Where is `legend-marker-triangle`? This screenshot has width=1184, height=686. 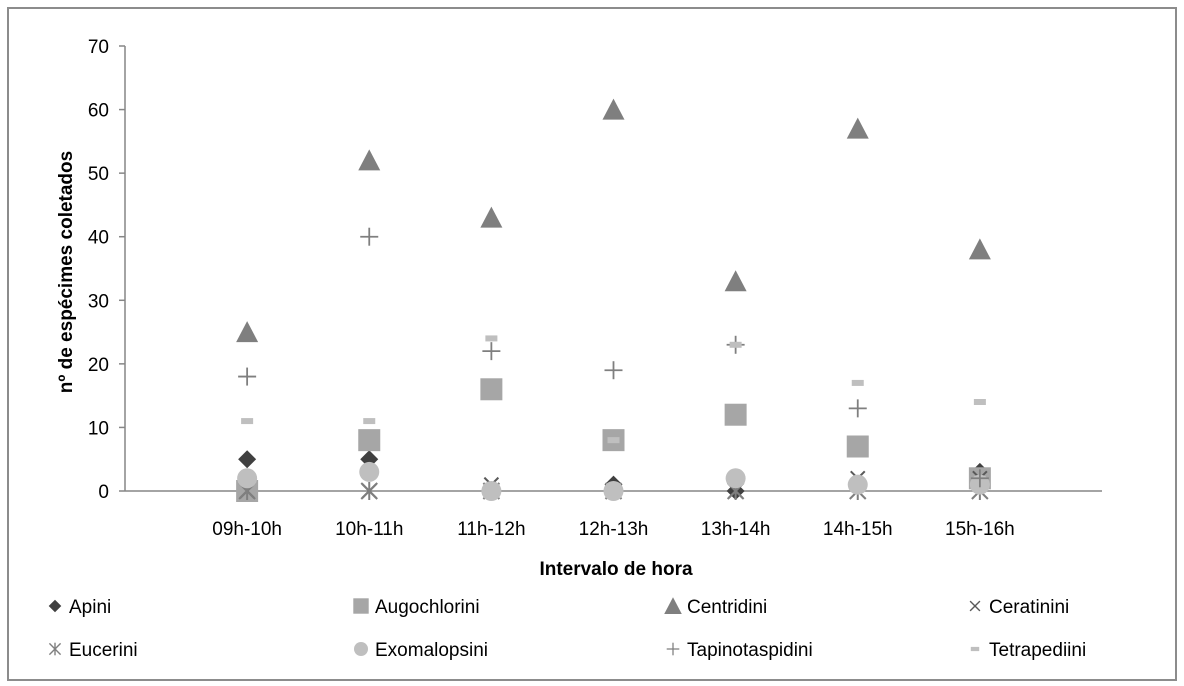 legend-marker-triangle is located at coordinates (673, 605).